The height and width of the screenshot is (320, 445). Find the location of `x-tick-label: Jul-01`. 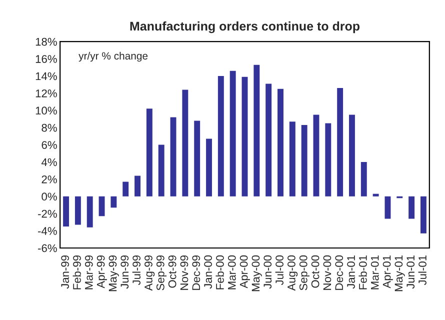

x-tick-label: Jul-01 is located at coordinates (422, 270).